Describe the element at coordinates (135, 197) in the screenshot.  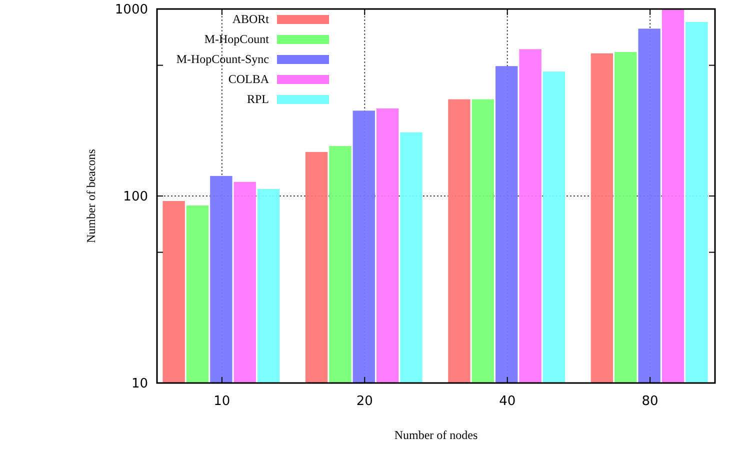
I see `y-tick-label: 100` at that location.